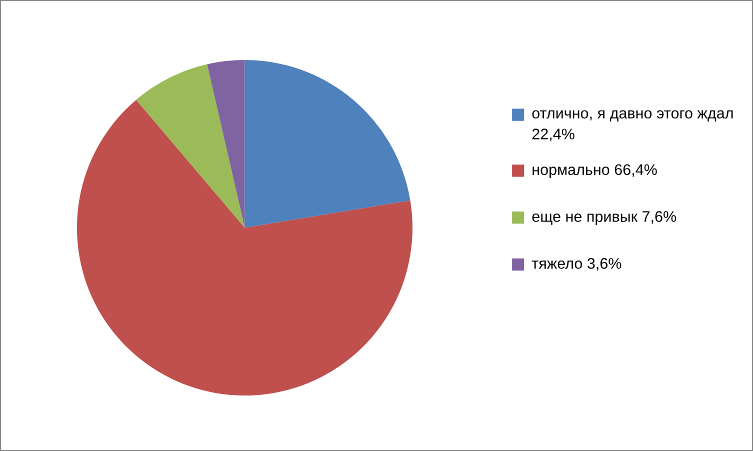  Describe the element at coordinates (604, 218) in the screenshot. I see `legend-label: еще не привык 7,6%` at that location.